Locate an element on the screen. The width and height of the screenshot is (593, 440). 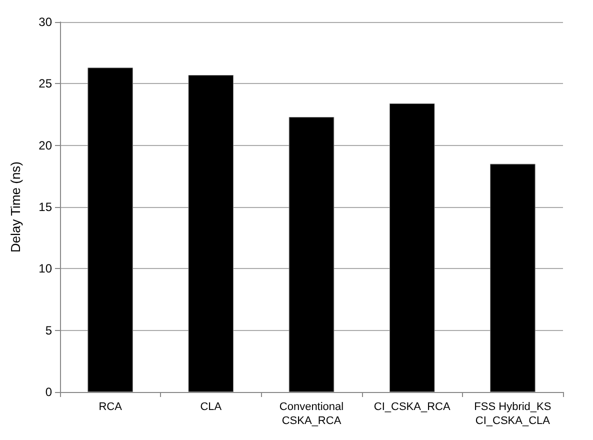
y-tick-label: 10 is located at coordinates (45, 269).